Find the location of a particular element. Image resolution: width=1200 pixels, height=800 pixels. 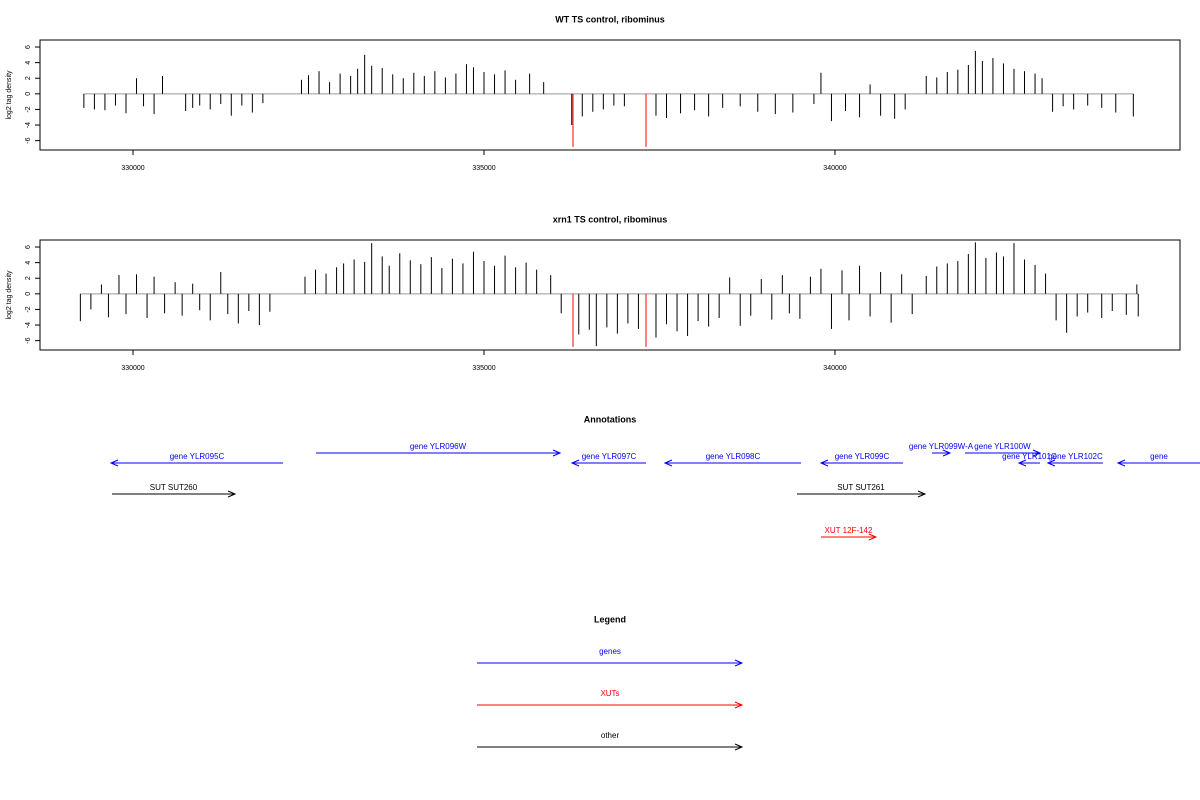

feature-label: gene YLR100W is located at coordinates (1002, 446).